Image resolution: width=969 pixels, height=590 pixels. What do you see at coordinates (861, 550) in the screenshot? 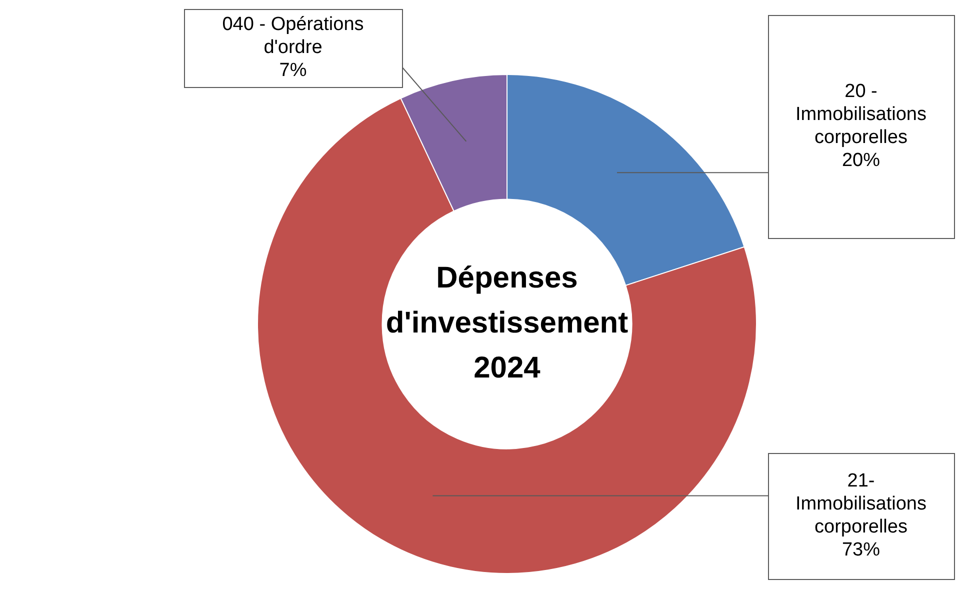
I see `data-label: 73%` at bounding box center [861, 550].